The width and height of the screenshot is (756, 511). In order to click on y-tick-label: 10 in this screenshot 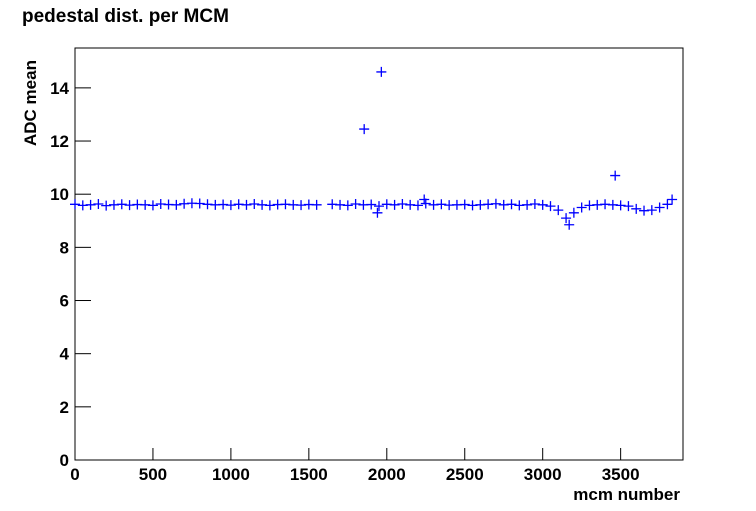, I will do `click(59, 194)`.